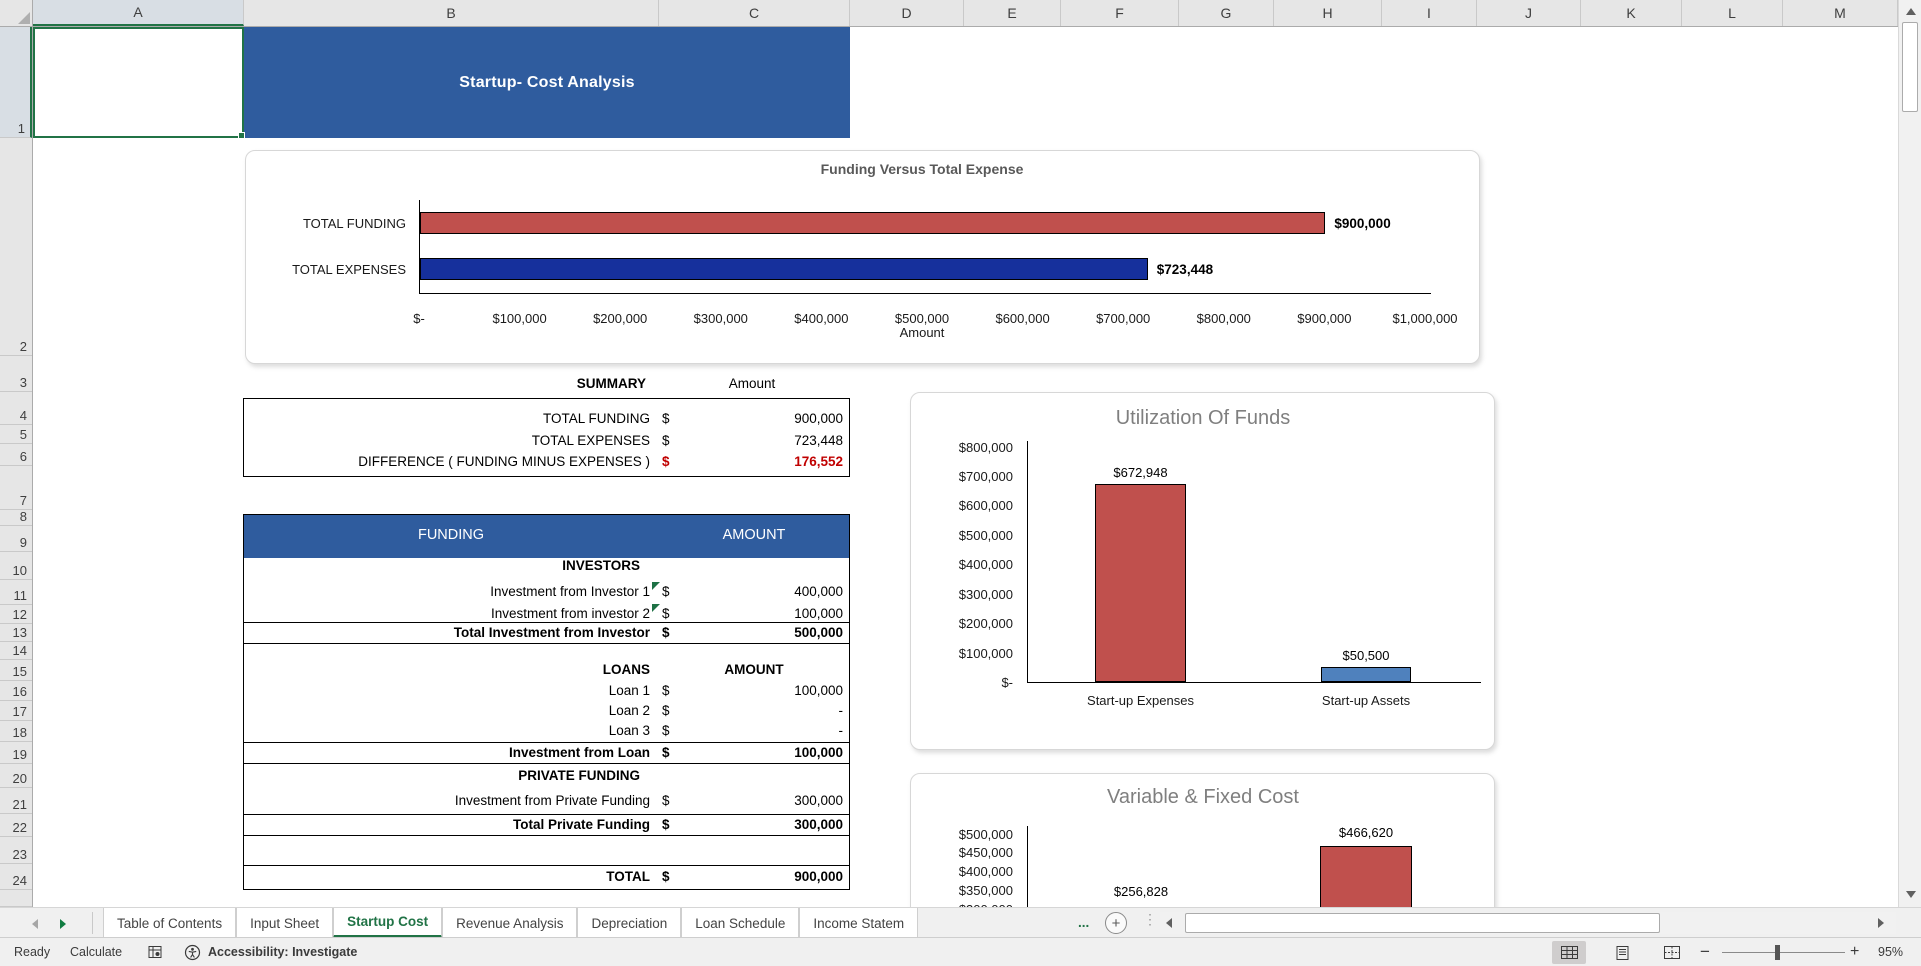 The image size is (1921, 966). Describe the element at coordinates (546, 776) in the screenshot. I see `funding-row: PRIVATE FUNDING` at that location.